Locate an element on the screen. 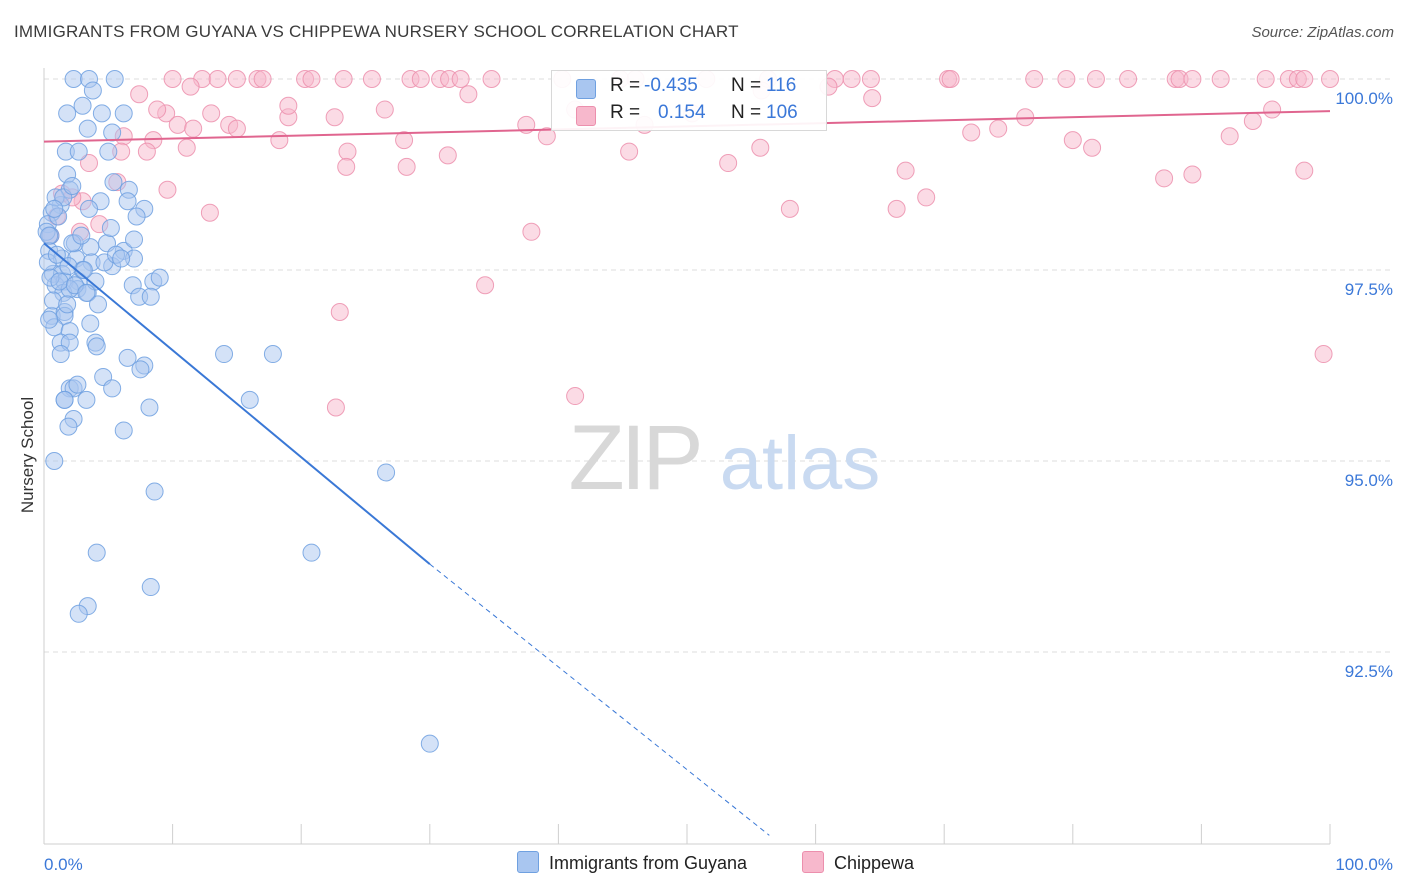 This screenshot has width=1406, height=892. bottom-legend-guyana: Immigrants from Guyana is located at coordinates (632, 862).